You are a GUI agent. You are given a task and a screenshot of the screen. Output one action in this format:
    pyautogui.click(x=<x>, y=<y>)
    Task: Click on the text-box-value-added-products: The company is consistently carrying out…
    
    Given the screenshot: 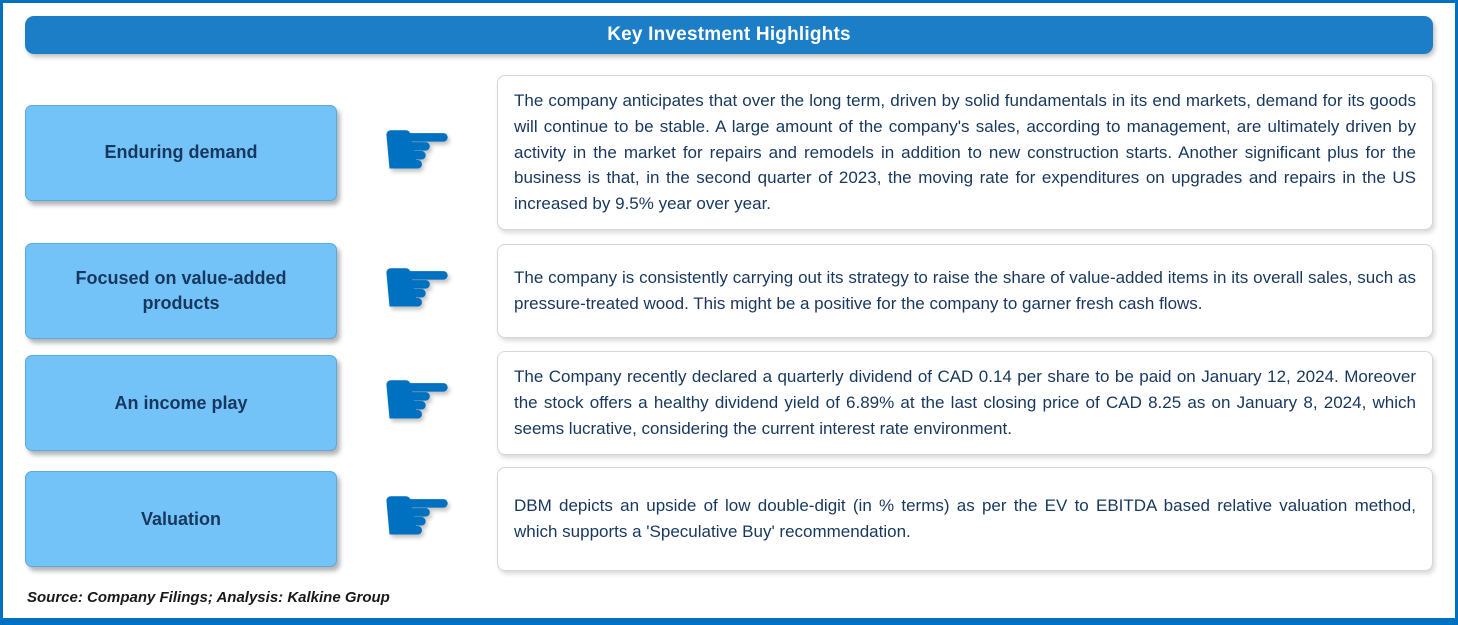 What is the action you would take?
    pyautogui.click(x=965, y=290)
    